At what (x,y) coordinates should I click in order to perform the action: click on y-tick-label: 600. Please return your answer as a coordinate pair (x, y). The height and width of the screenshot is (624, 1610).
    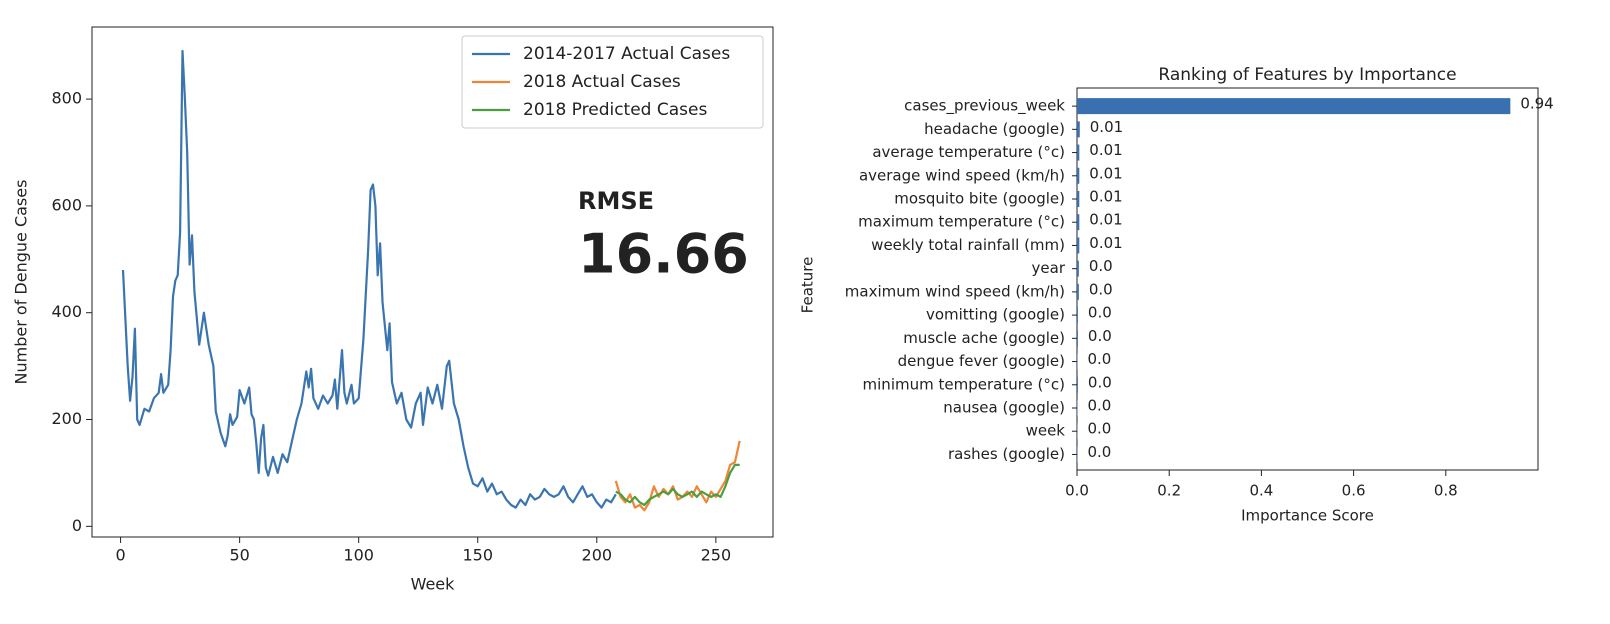
    Looking at the image, I should click on (66, 204).